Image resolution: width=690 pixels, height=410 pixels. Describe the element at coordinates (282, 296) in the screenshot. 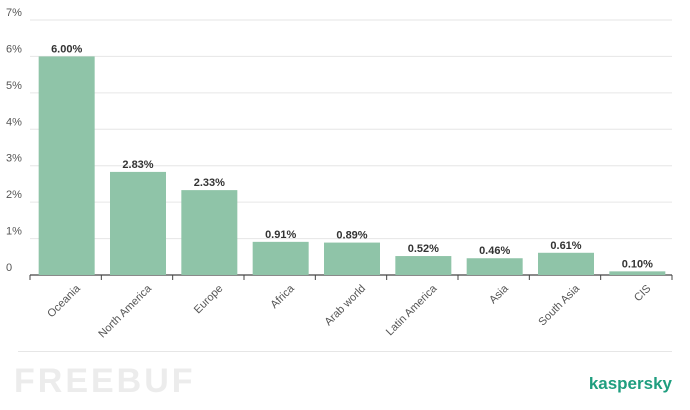

I see `category-label: Africa` at that location.